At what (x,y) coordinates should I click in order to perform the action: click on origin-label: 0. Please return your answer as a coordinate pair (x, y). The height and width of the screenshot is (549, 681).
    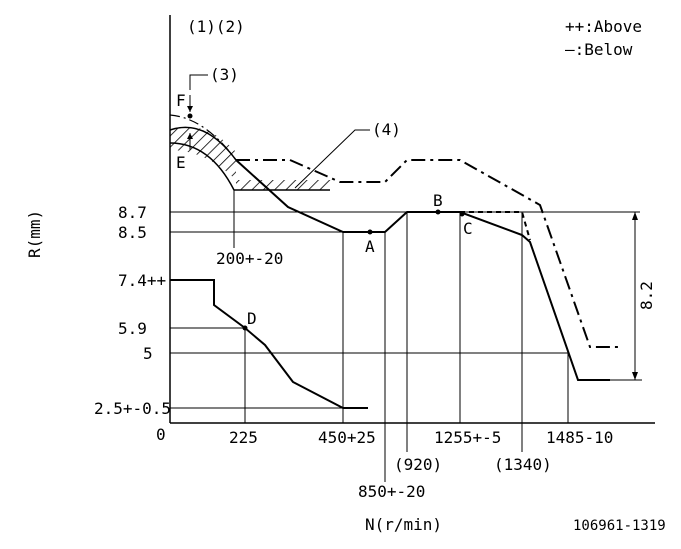
    Looking at the image, I should click on (161, 434).